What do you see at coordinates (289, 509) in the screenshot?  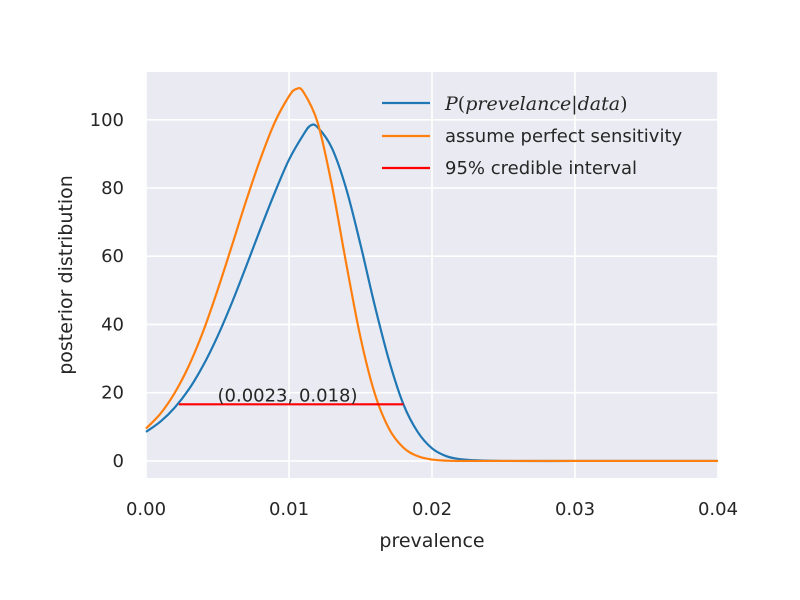 I see `x-tick-label: 0.01` at bounding box center [289, 509].